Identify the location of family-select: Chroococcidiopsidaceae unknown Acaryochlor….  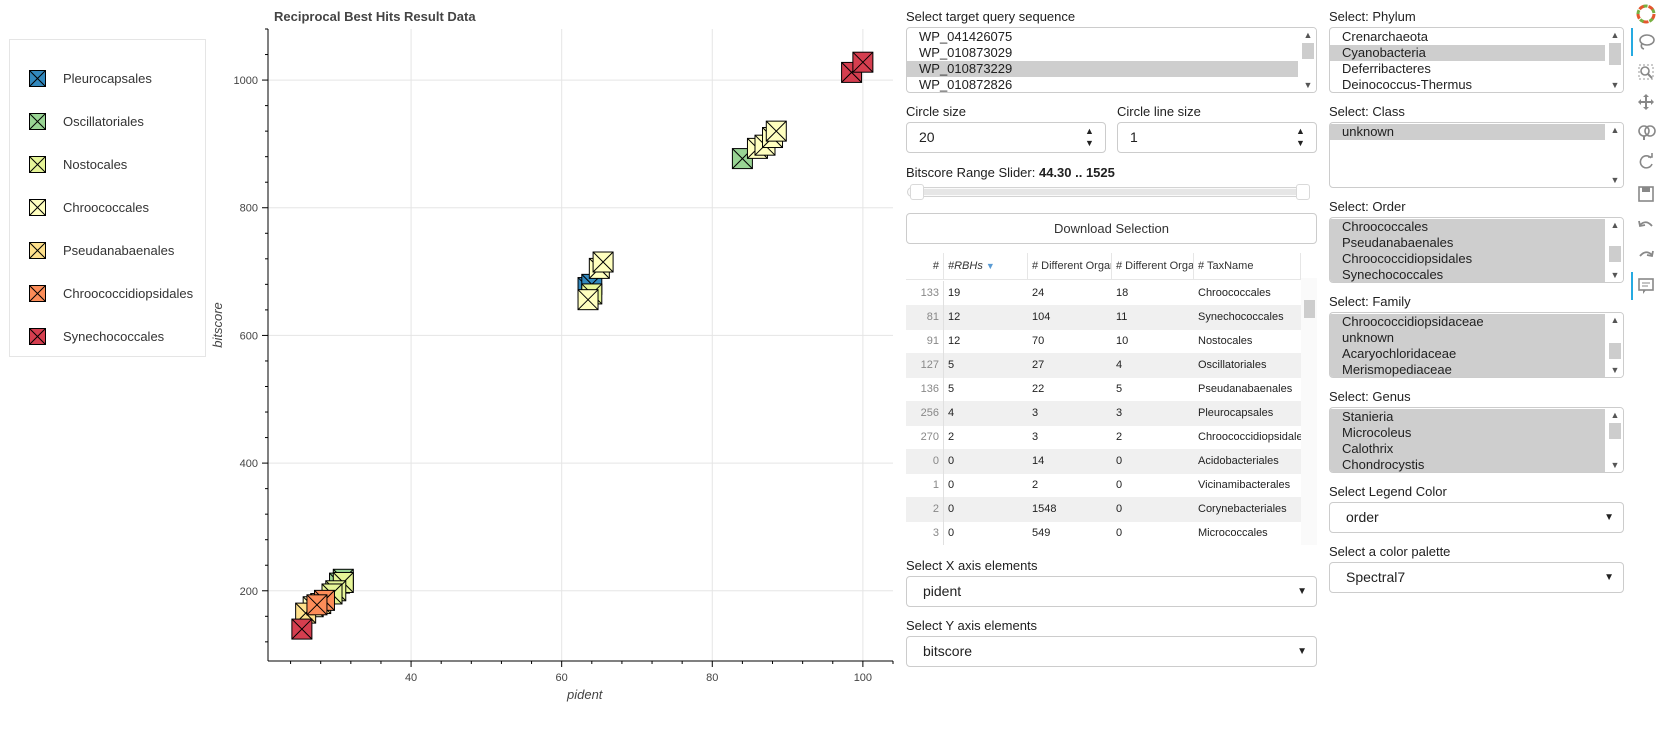
(1476, 345).